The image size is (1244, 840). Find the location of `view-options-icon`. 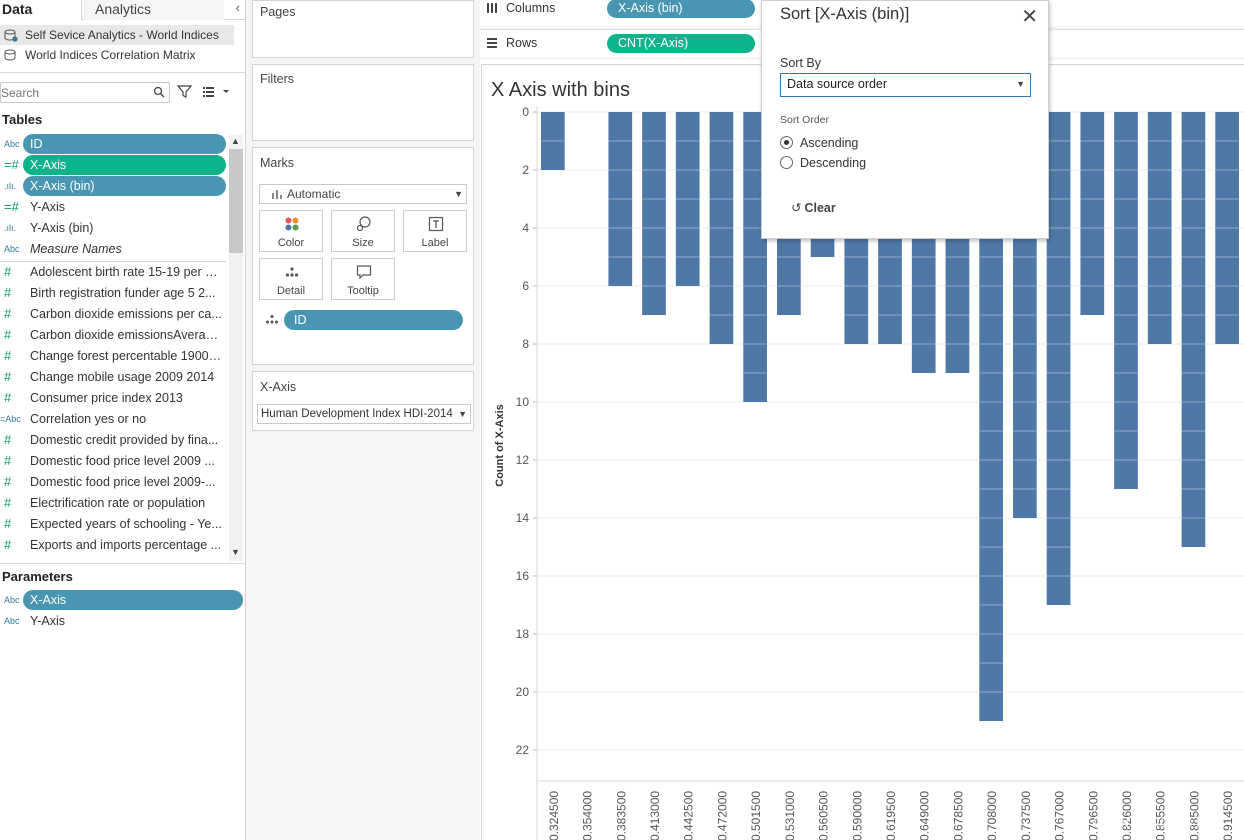

view-options-icon is located at coordinates (216, 91).